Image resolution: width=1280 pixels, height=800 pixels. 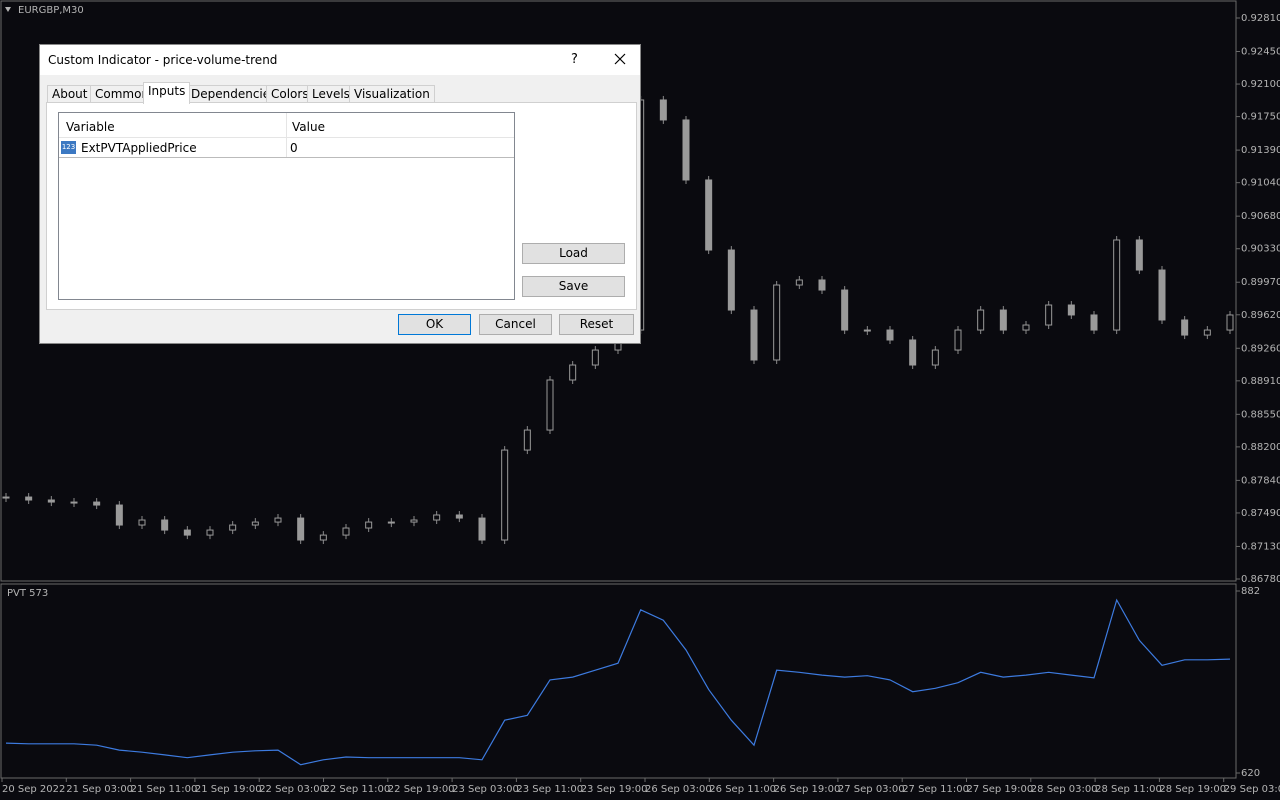 I want to click on y-tick-label: 0.92450, so click(x=1260, y=51).